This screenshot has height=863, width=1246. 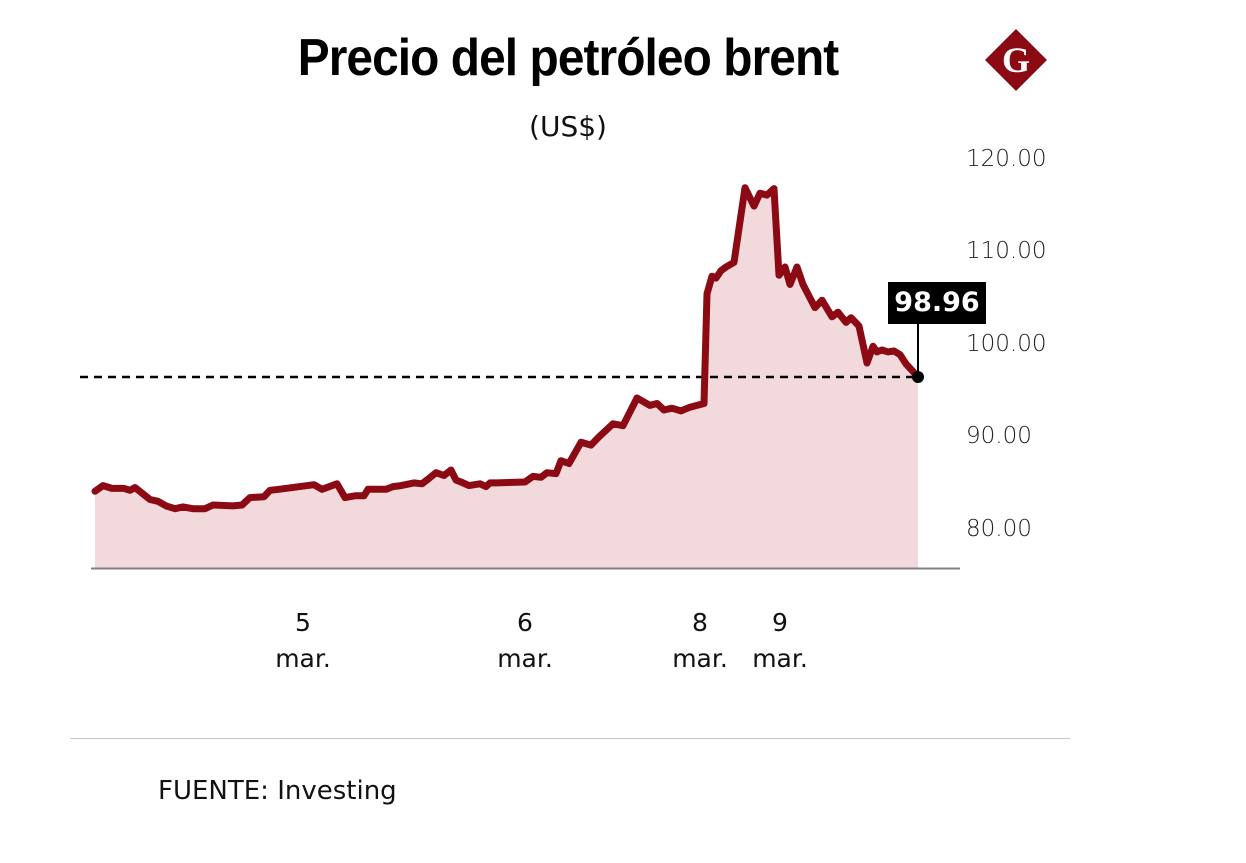 What do you see at coordinates (937, 303) in the screenshot?
I see `last-value-callout: 98.96` at bounding box center [937, 303].